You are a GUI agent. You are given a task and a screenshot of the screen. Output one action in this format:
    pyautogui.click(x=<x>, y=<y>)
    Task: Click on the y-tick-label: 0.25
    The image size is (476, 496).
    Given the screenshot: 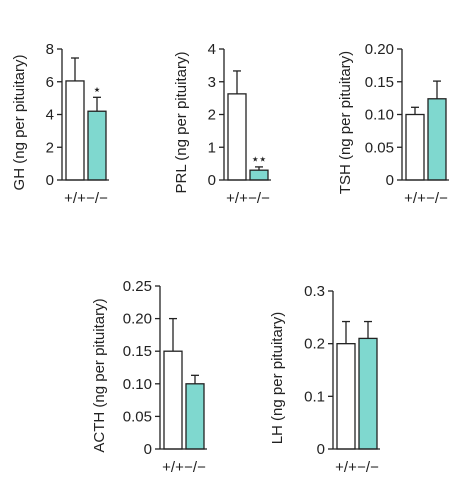 What is the action you would take?
    pyautogui.click(x=137, y=286)
    